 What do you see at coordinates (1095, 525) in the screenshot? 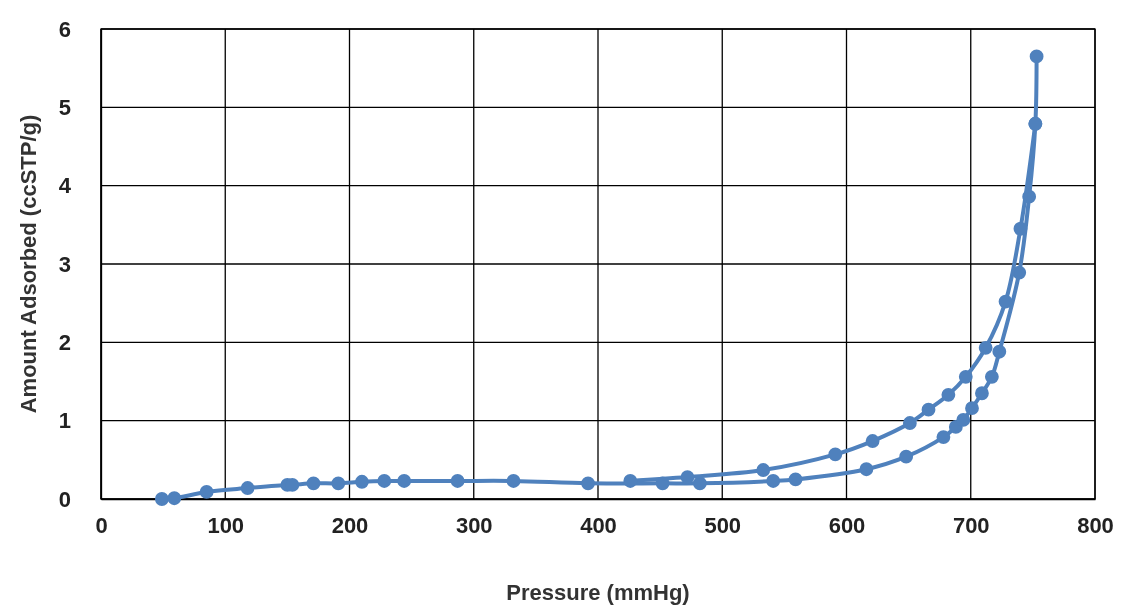
I see `x-tick-label: 800` at bounding box center [1095, 525].